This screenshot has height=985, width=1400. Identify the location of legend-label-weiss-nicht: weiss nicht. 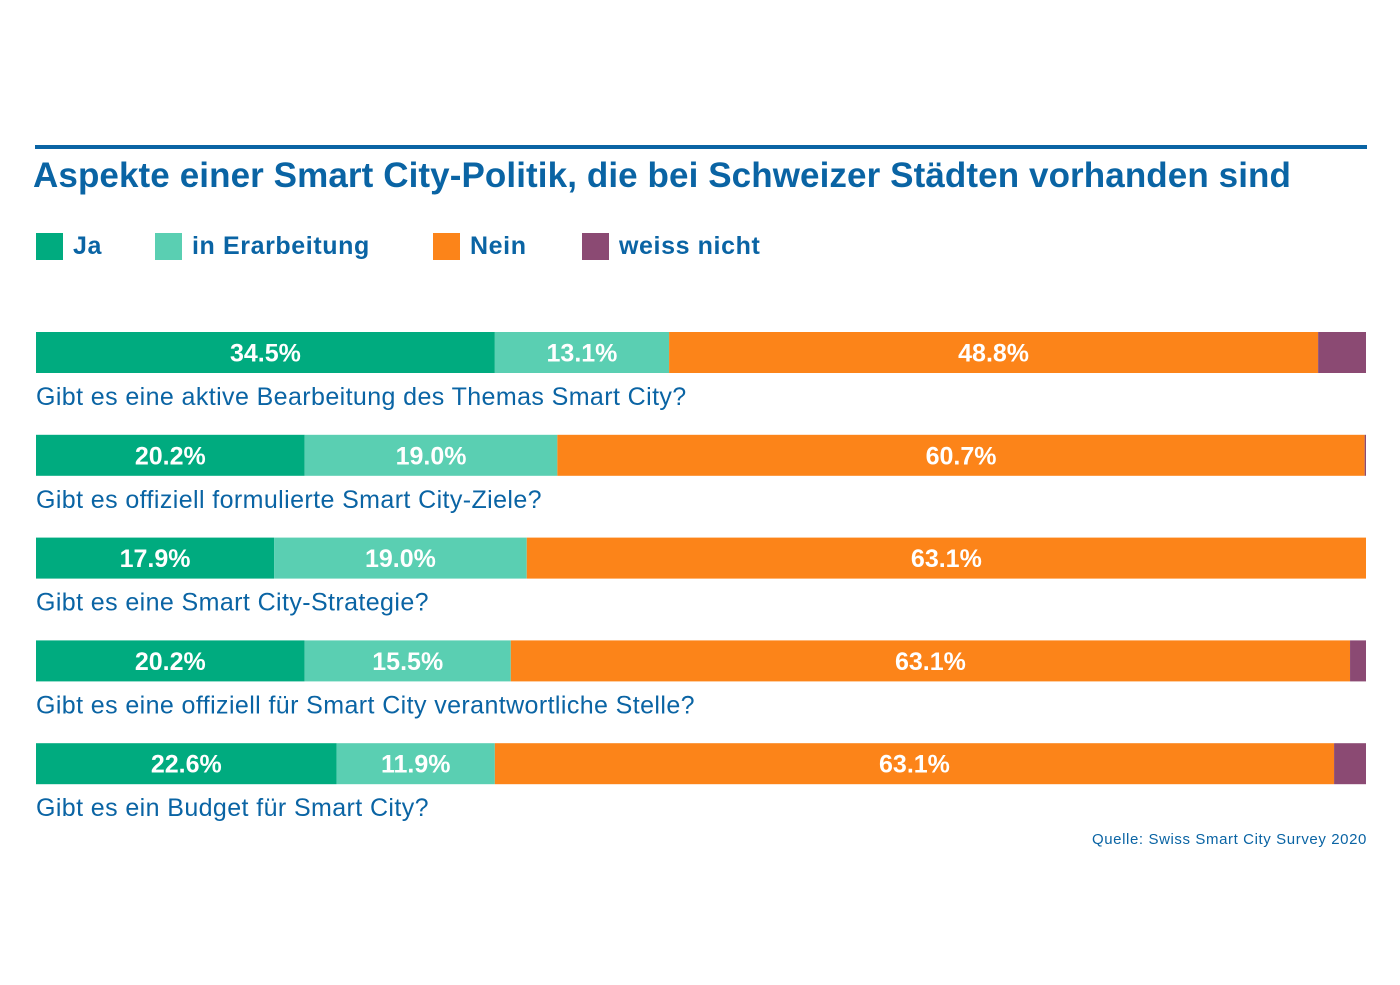
(690, 245).